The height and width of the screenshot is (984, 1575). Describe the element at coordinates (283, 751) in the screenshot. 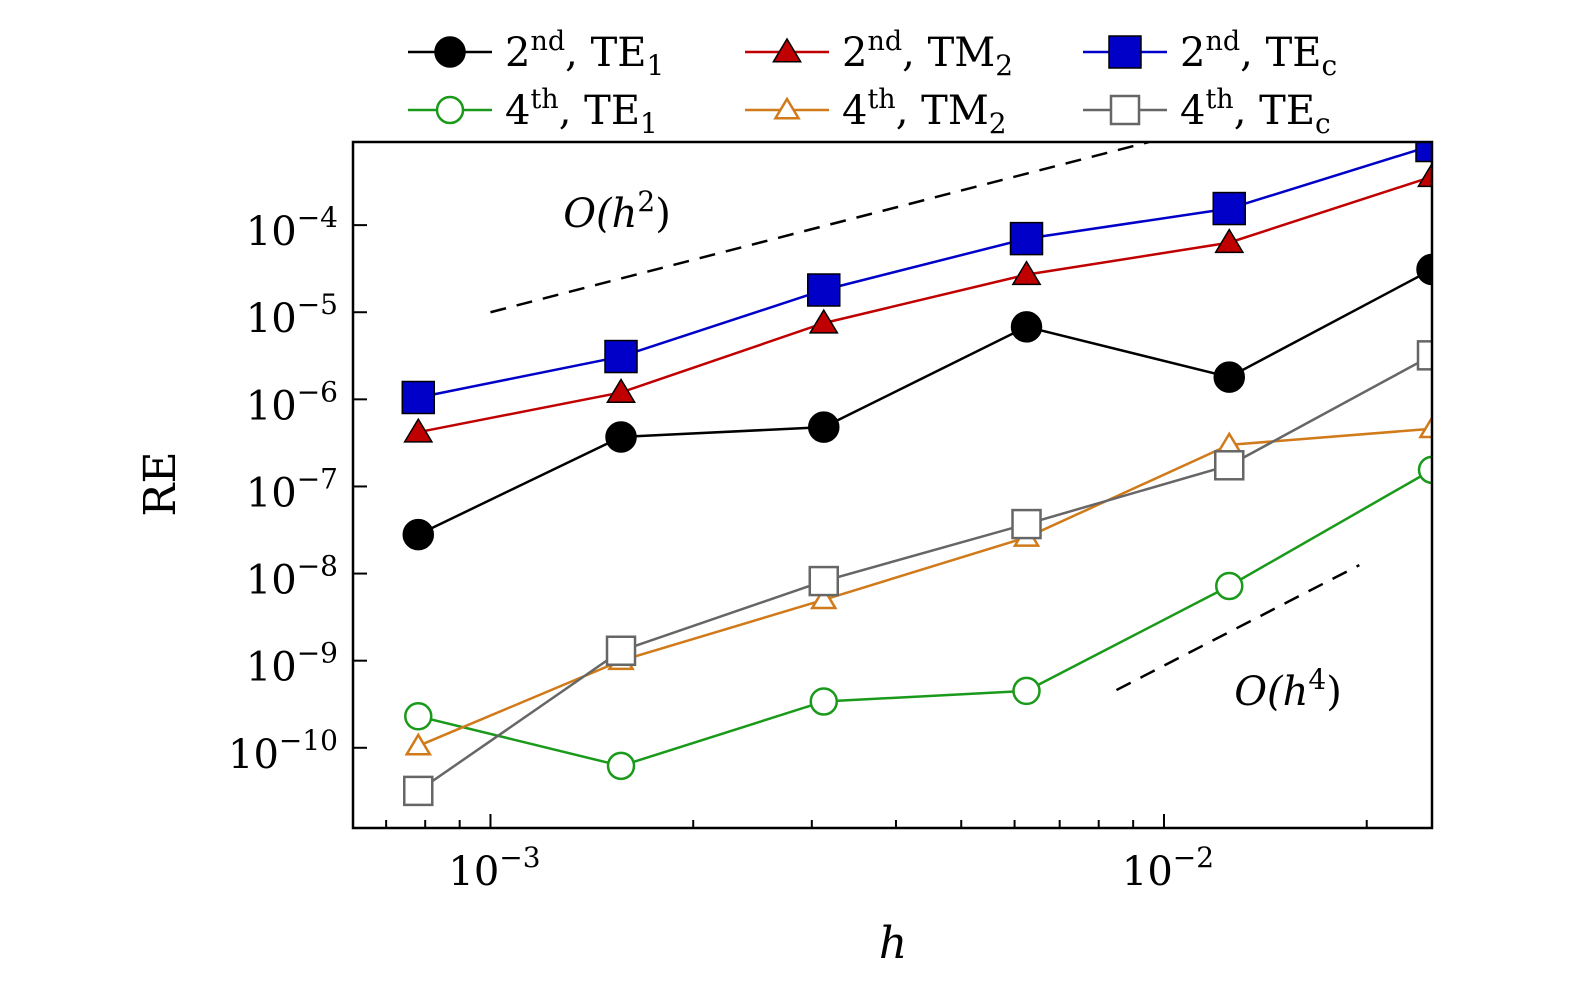

I see `y-tick-label: 10⁻¹⁰` at that location.